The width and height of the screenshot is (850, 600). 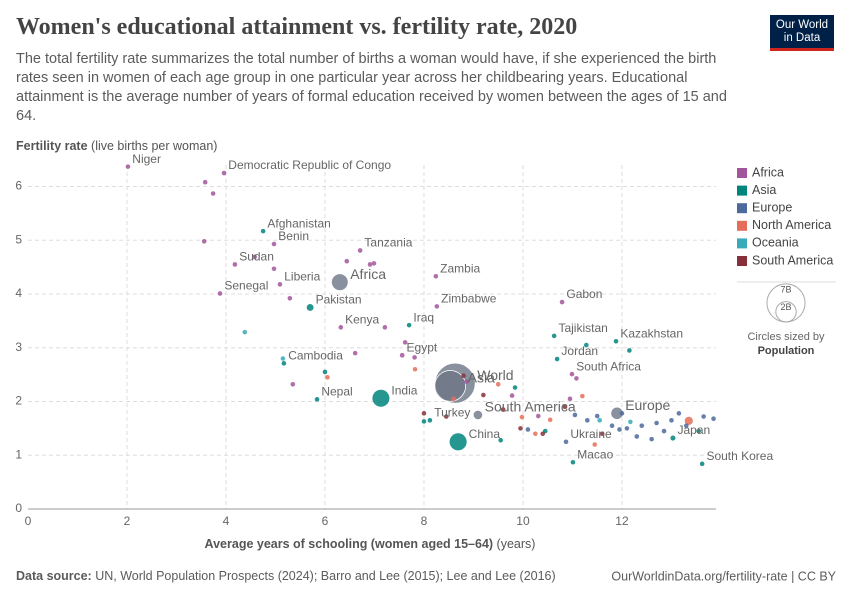 What do you see at coordinates (591, 434) in the screenshot?
I see `point-label: Ukraine` at bounding box center [591, 434].